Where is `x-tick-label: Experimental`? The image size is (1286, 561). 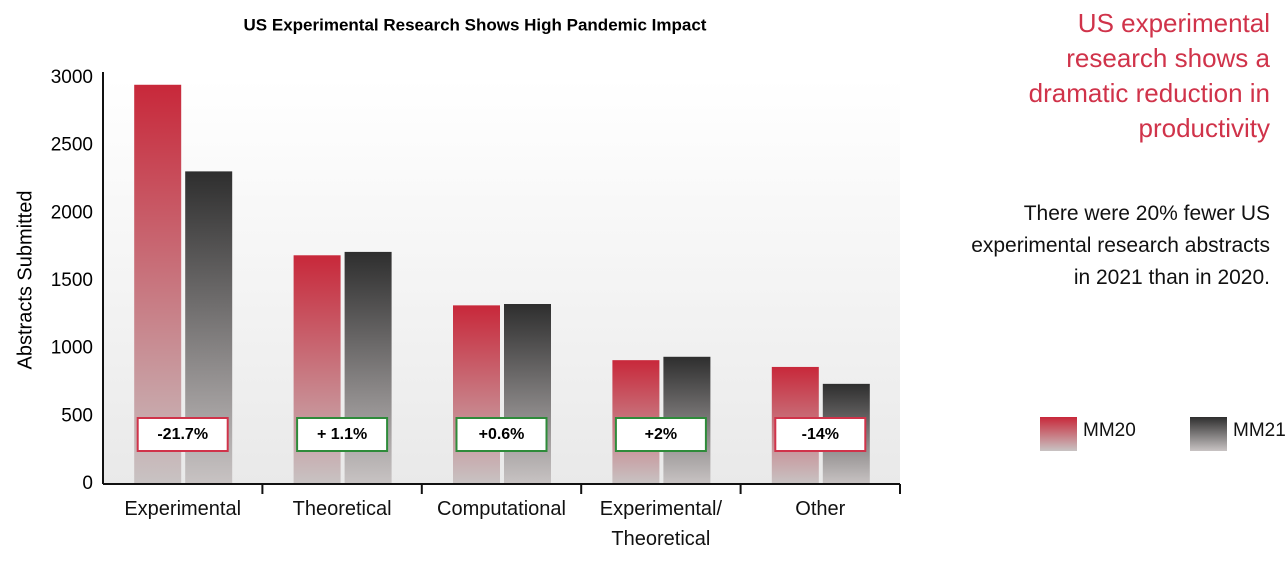 x-tick-label: Experimental is located at coordinates (183, 509).